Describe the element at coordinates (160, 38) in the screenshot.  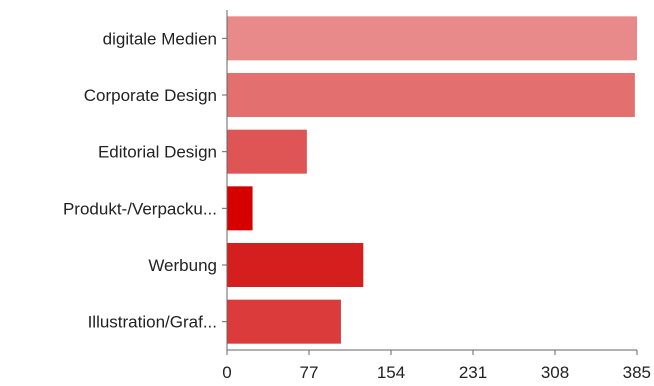
I see `category-label-0: digitale Medien` at that location.